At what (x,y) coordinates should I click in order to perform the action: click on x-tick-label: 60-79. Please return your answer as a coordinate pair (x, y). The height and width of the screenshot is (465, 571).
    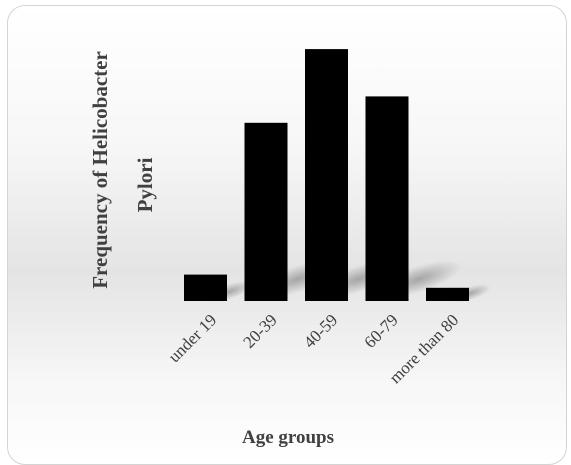
    Looking at the image, I should click on (380, 330).